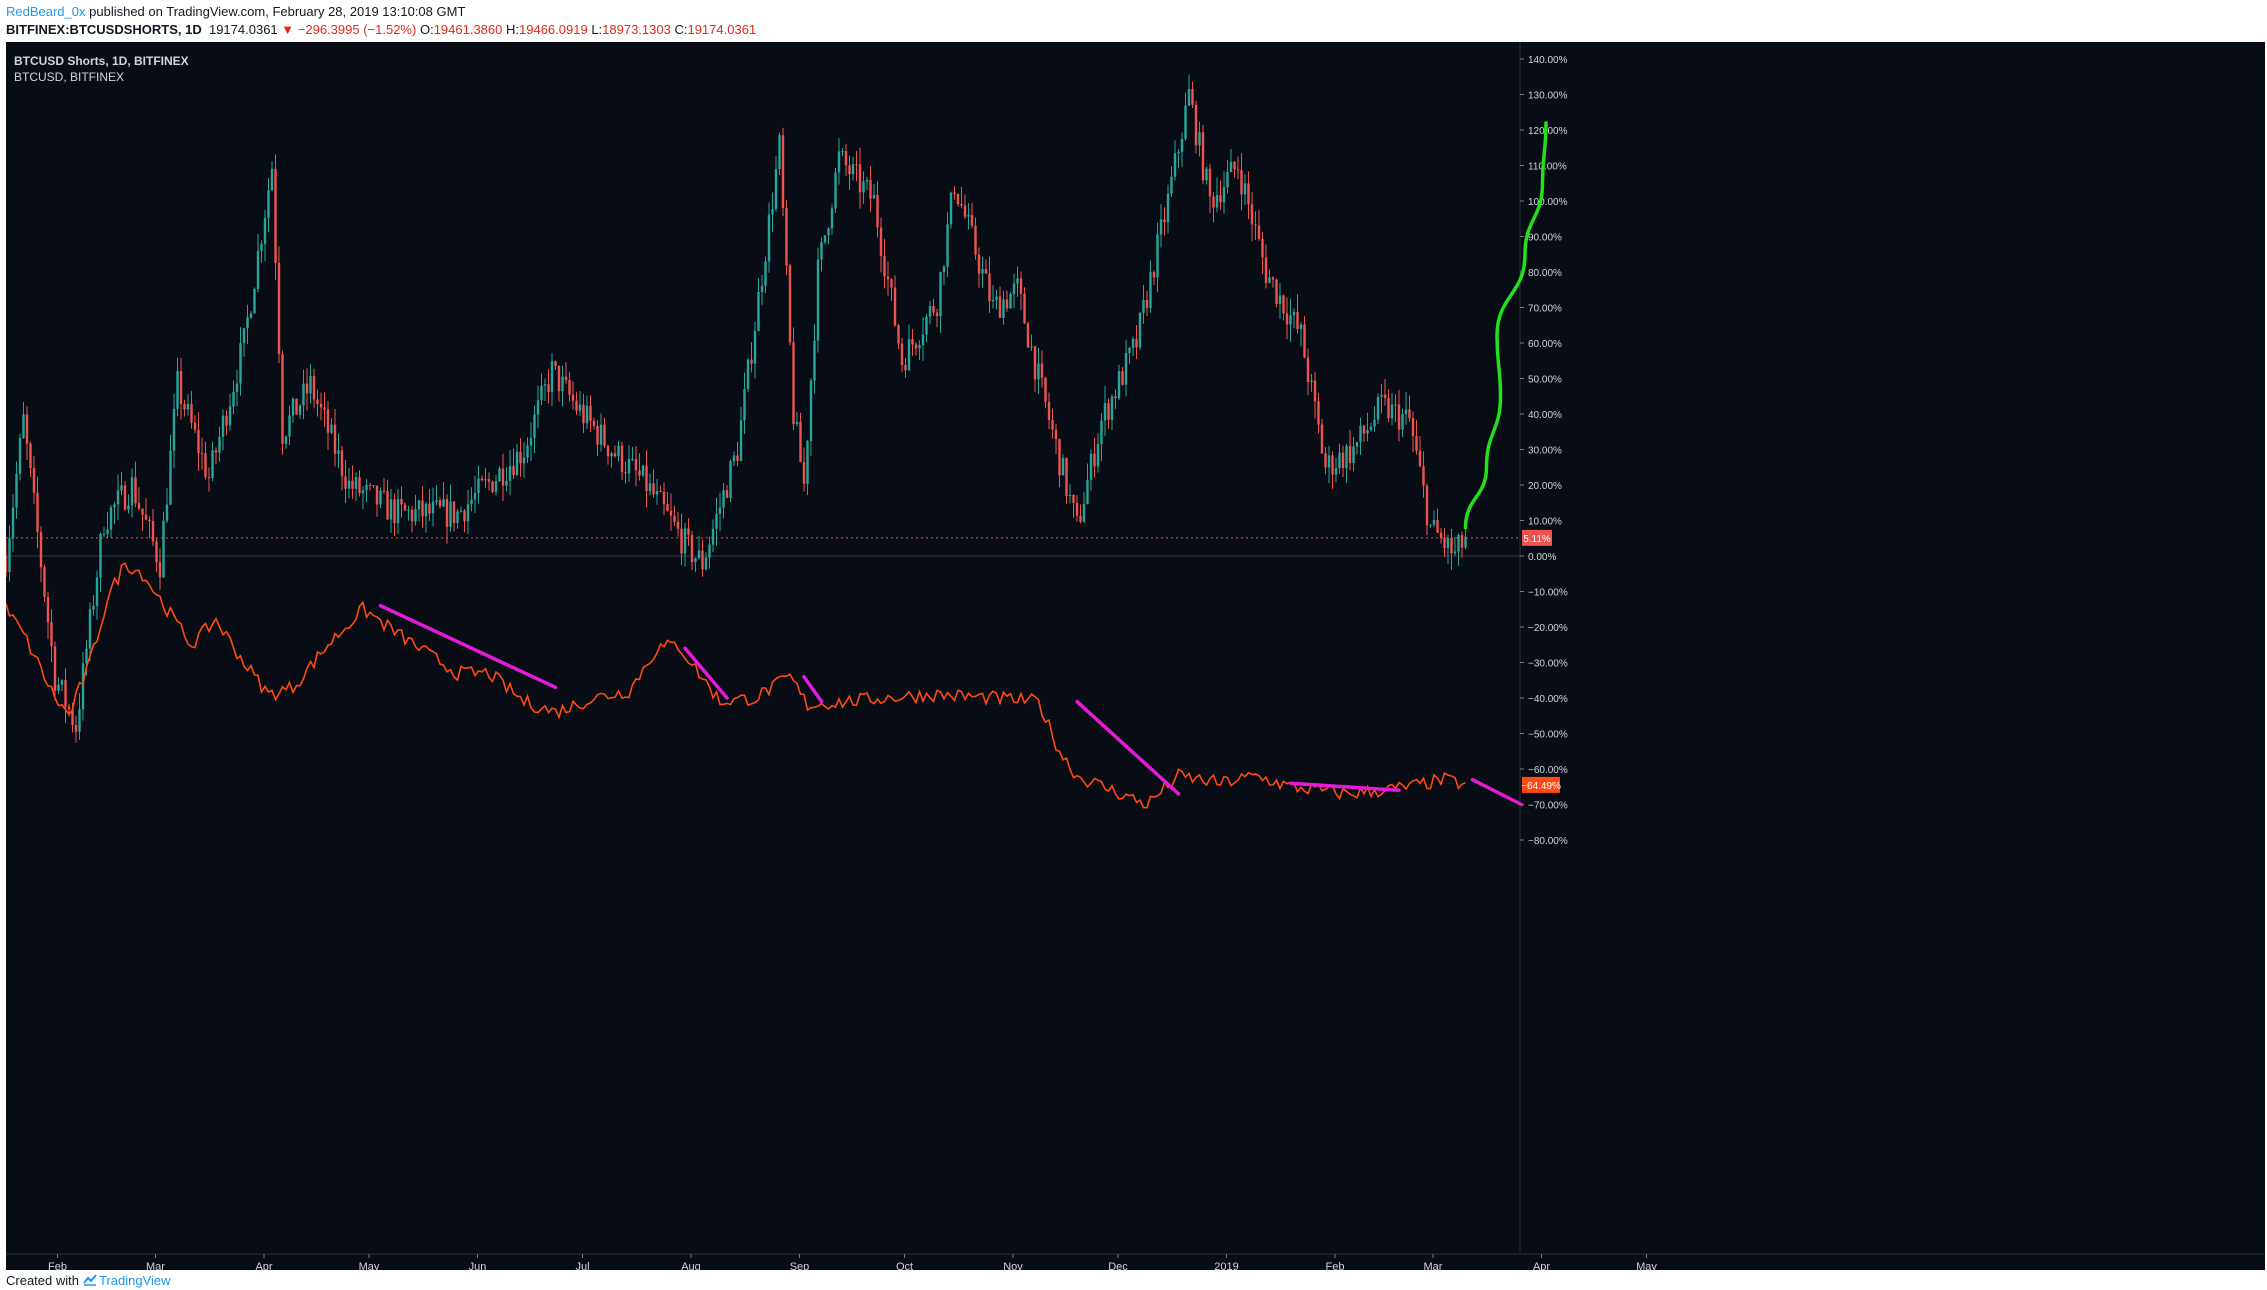 The height and width of the screenshot is (1290, 2267). I want to click on high-value: 19466.0919, so click(553, 29).